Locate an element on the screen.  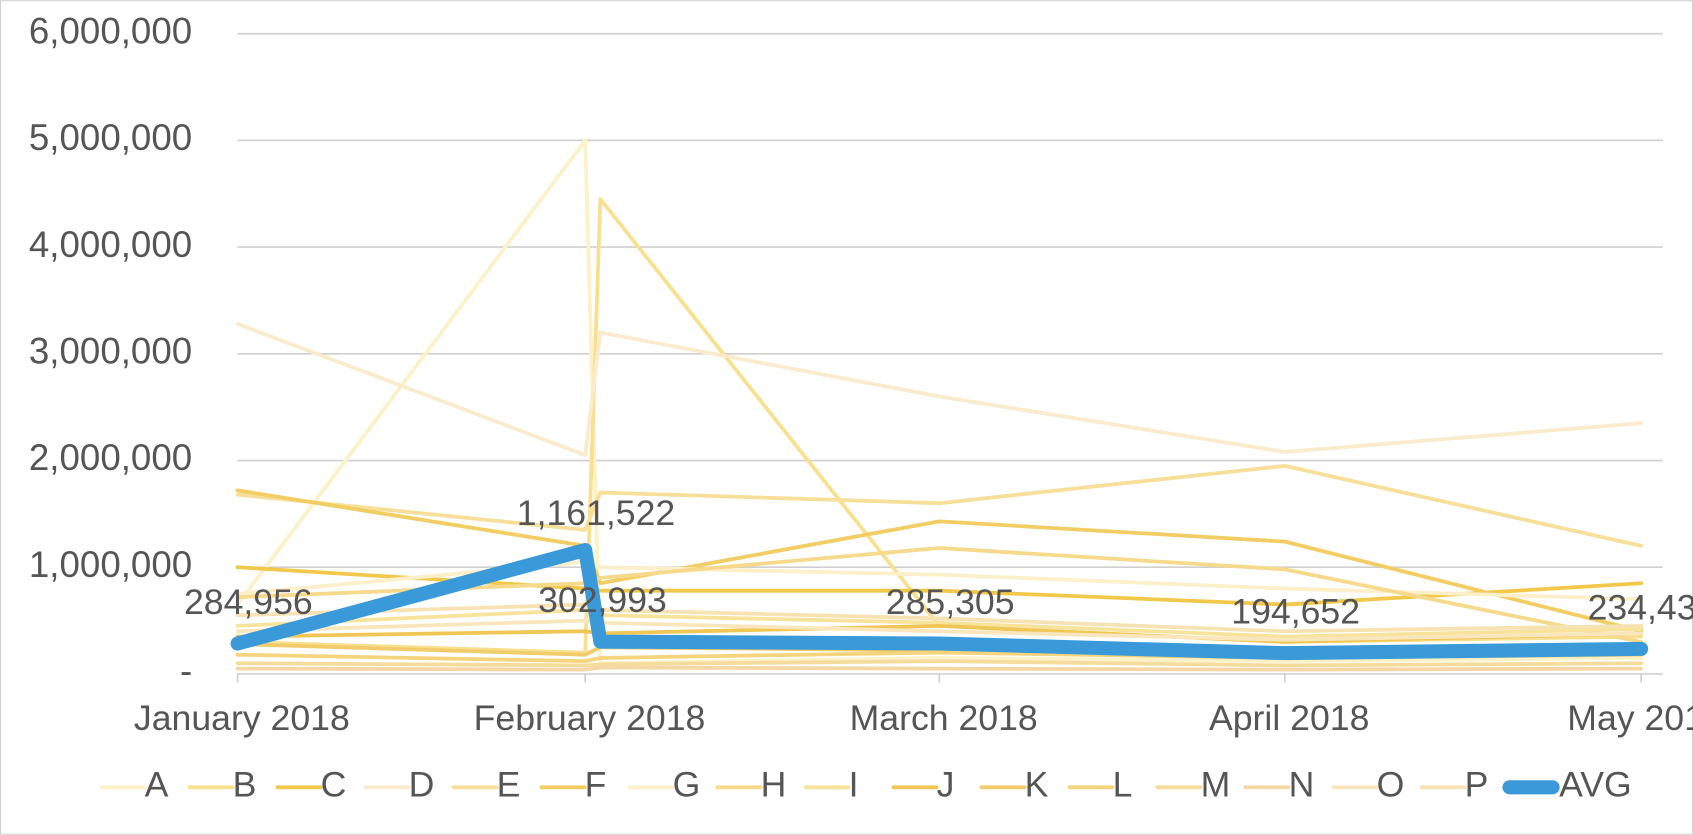
y-tick-label: 6,000,000 is located at coordinates (110, 30).